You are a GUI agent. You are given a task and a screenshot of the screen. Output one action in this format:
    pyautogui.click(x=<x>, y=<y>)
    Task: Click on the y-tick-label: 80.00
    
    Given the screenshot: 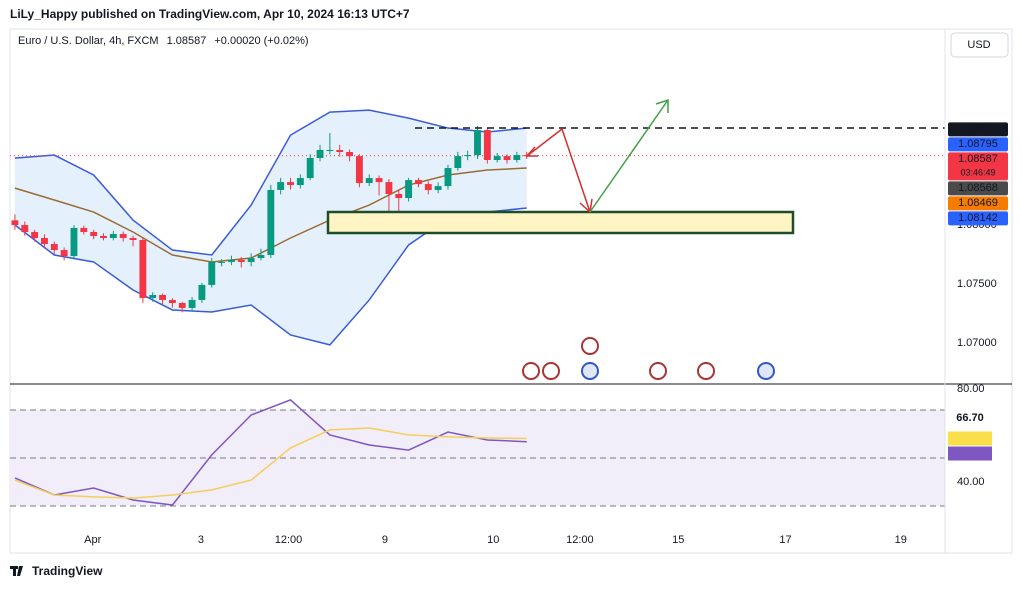 What is the action you would take?
    pyautogui.click(x=971, y=389)
    